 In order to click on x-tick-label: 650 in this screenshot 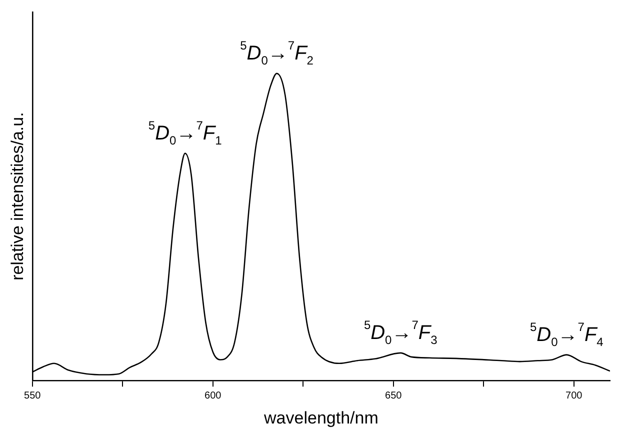, I will do `click(393, 396)`.